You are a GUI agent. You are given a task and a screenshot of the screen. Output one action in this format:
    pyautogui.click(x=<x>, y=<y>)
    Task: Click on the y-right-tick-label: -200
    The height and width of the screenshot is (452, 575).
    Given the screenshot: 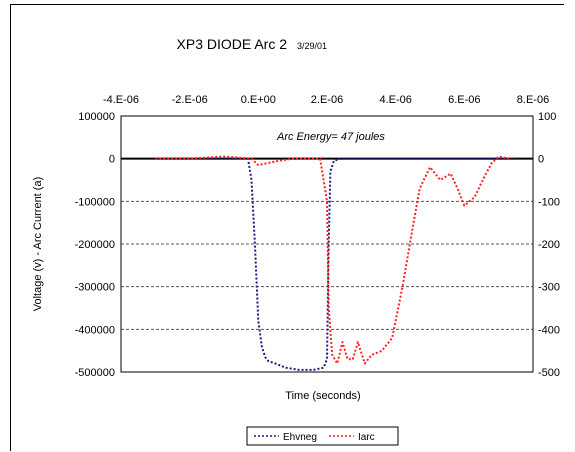 What is the action you would take?
    pyautogui.click(x=549, y=245)
    